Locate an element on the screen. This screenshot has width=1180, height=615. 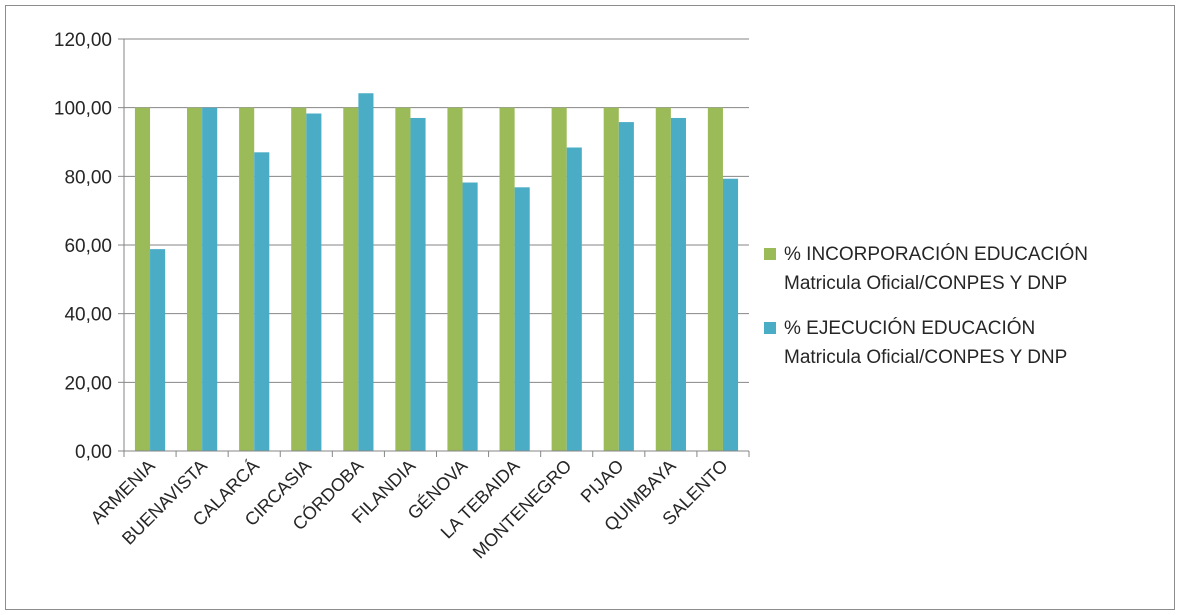
x-tick-label: PIJAO is located at coordinates (602, 481).